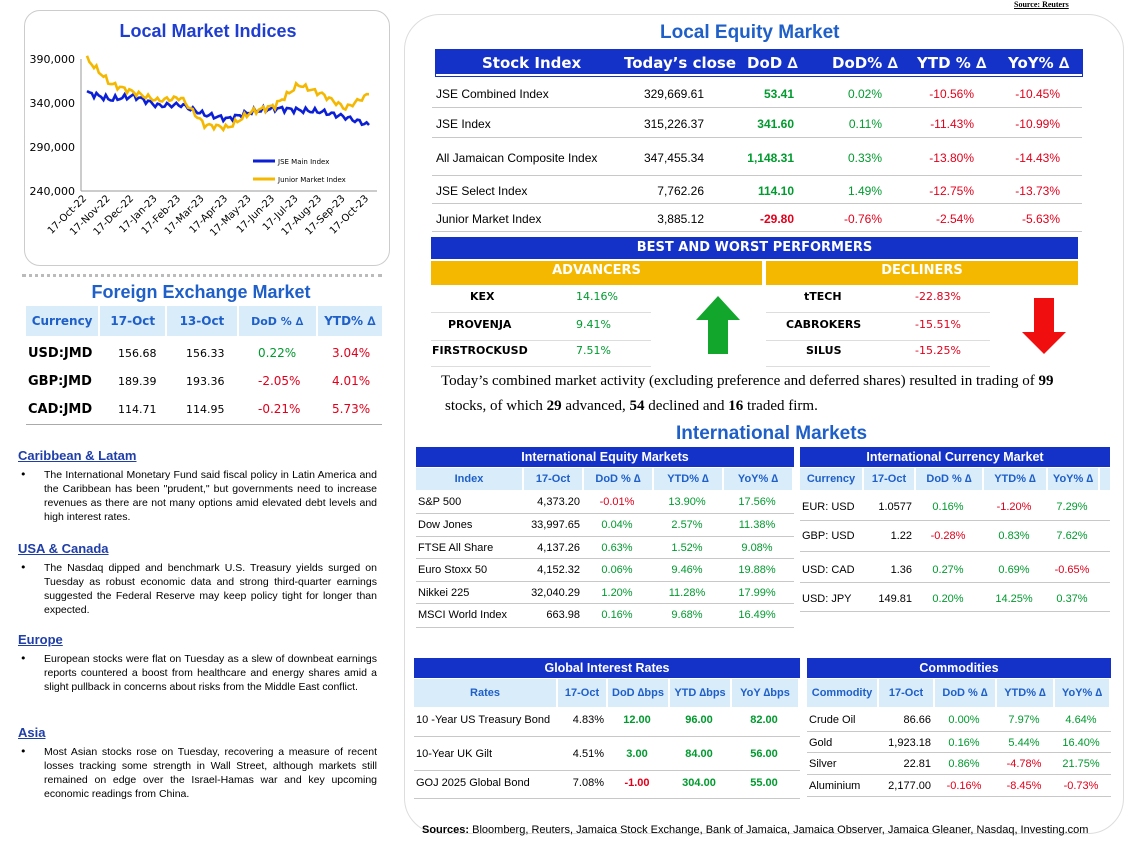 The height and width of the screenshot is (844, 1146). Describe the element at coordinates (1024, 764) in the screenshot. I see `com-cell-y: -4.78%` at that location.